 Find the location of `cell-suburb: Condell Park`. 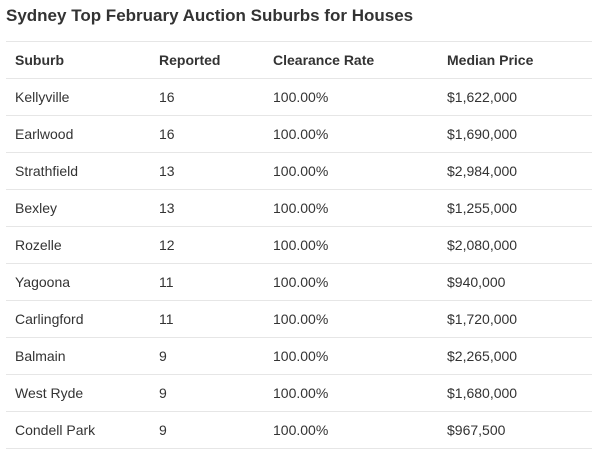

cell-suburb: Condell Park is located at coordinates (82, 430).